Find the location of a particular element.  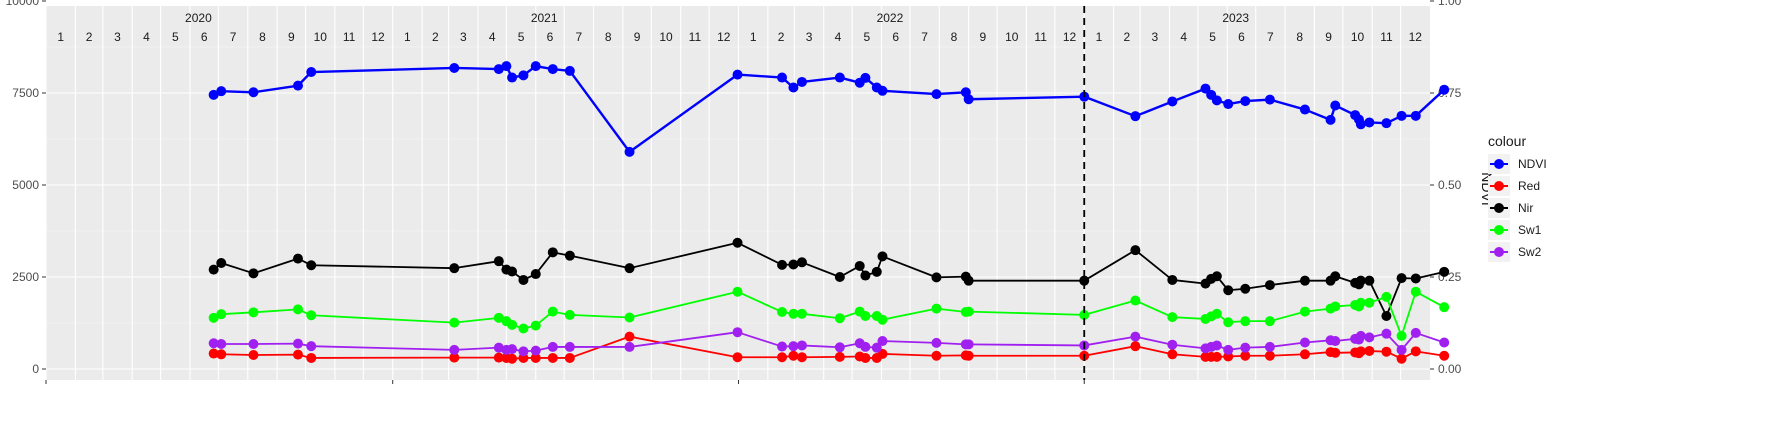

year-label: 2022 is located at coordinates (890, 18).